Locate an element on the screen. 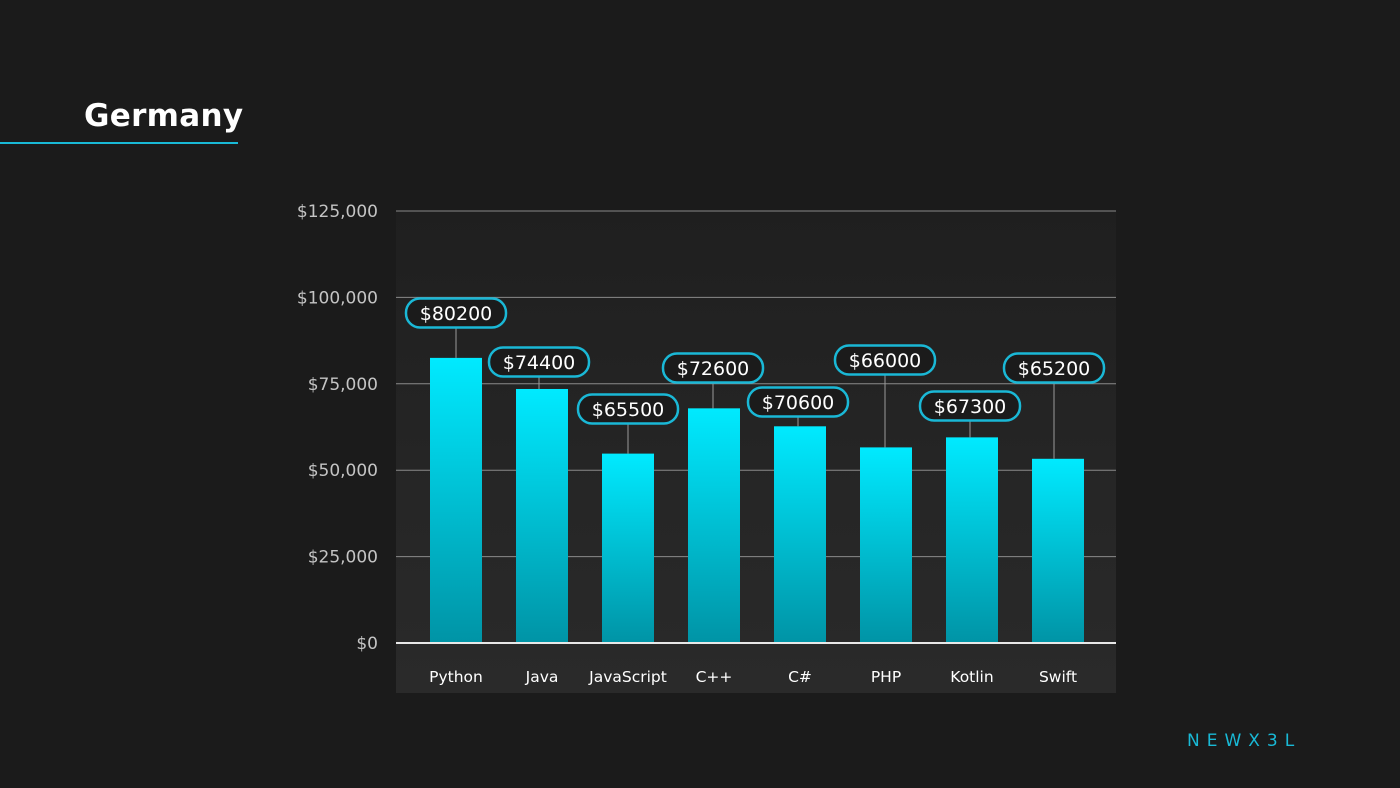 This screenshot has width=1400, height=788. x-tick-label: C# is located at coordinates (800, 677).